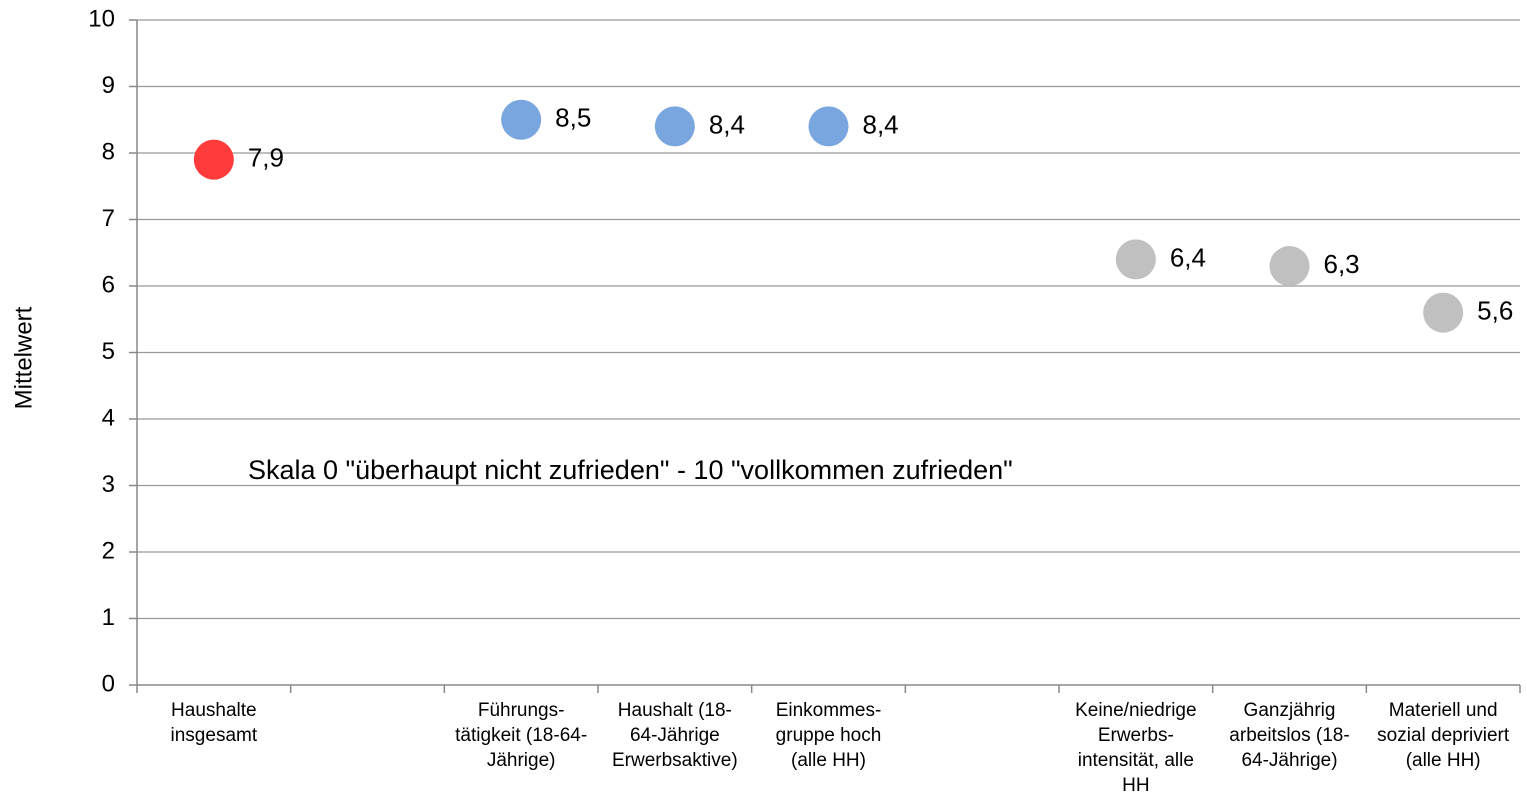 The height and width of the screenshot is (794, 1527). I want to click on x-tick-label: Erwerbs-, so click(1136, 735).